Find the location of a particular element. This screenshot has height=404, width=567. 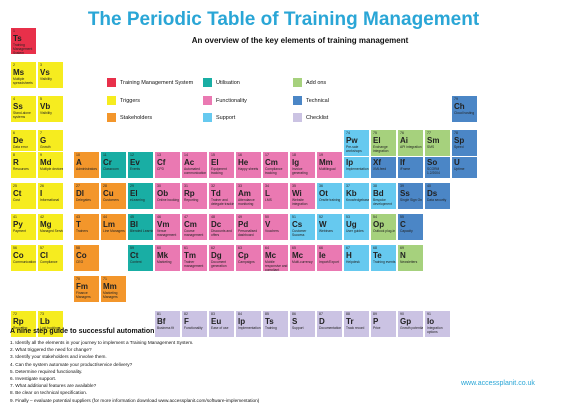

element-symbol: U is located at coordinates (457, 162).